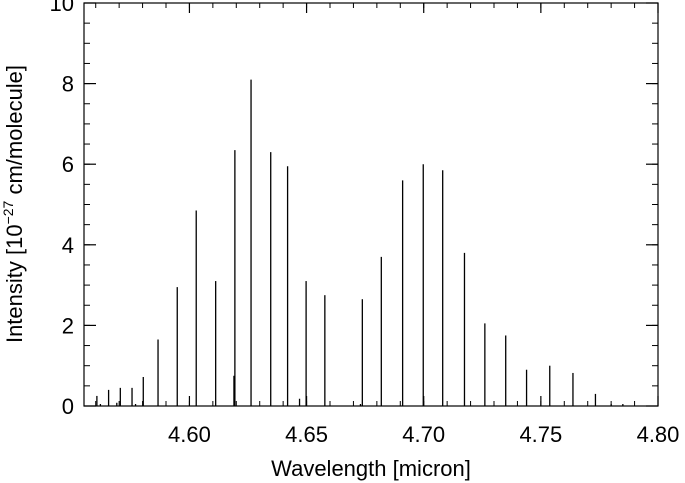 The image size is (685, 483). Describe the element at coordinates (189, 434) in the screenshot. I see `x-tick-label: 4.60` at that location.